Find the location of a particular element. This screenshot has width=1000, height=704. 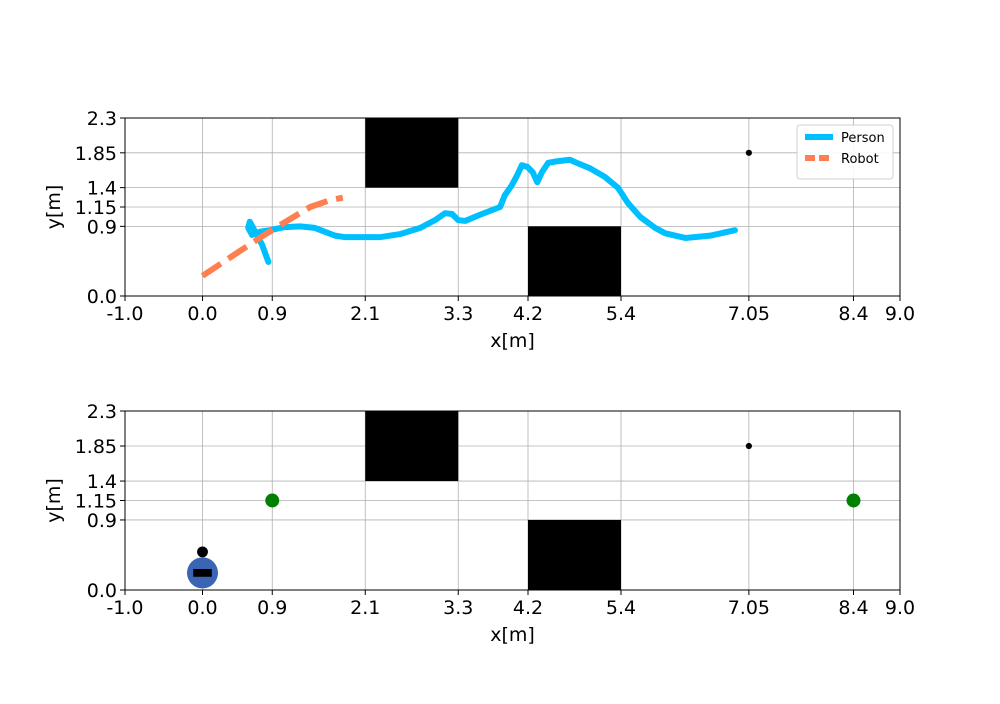

legend-label: Person is located at coordinates (863, 138).